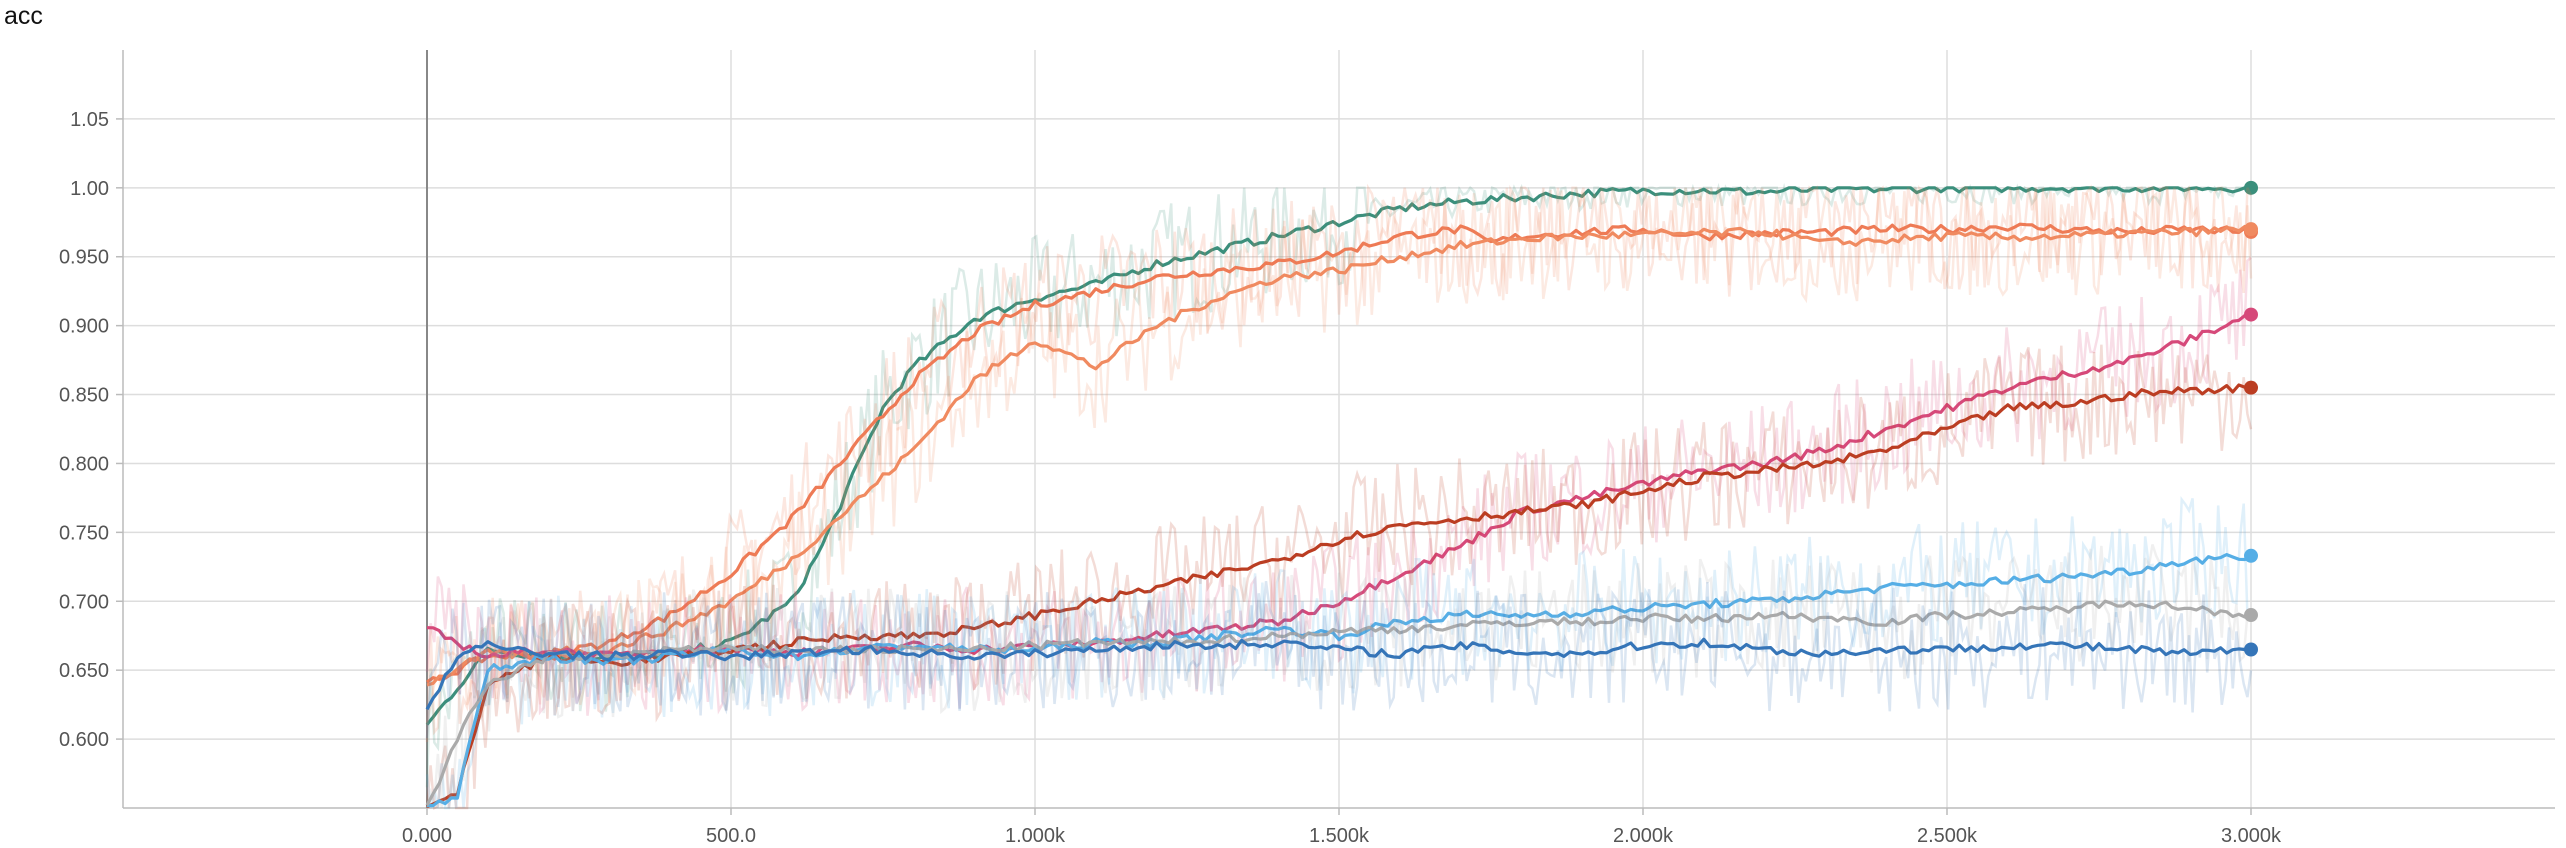  I want to click on series-raw-line, so click(1339, 660).